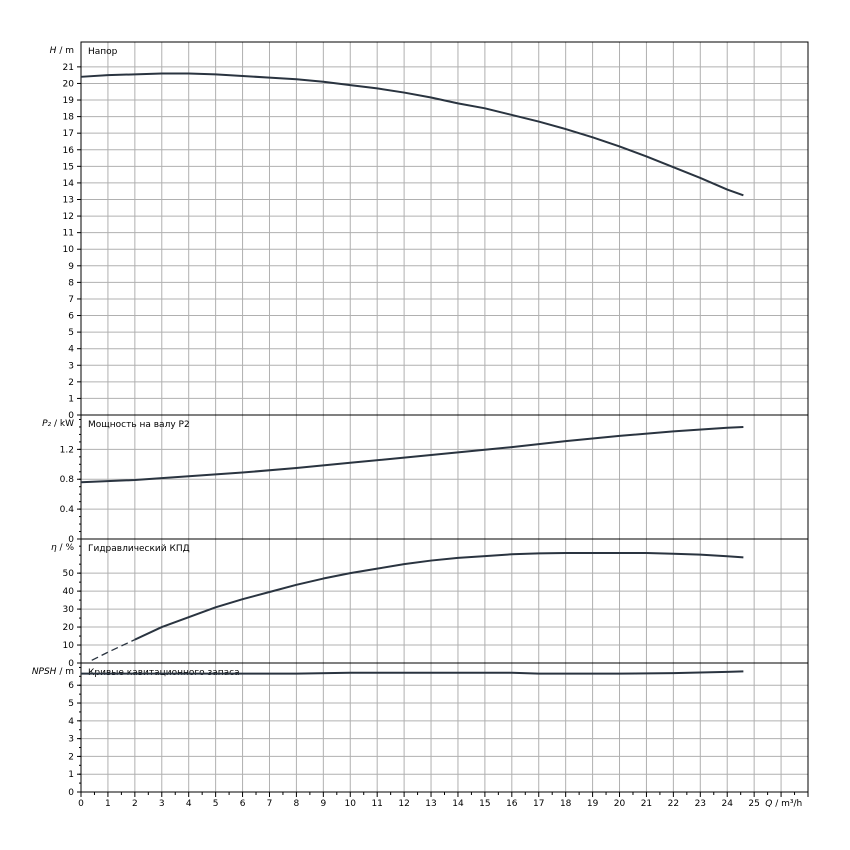 The width and height of the screenshot is (850, 850). I want to click on x-tick-label: 0, so click(81, 804).